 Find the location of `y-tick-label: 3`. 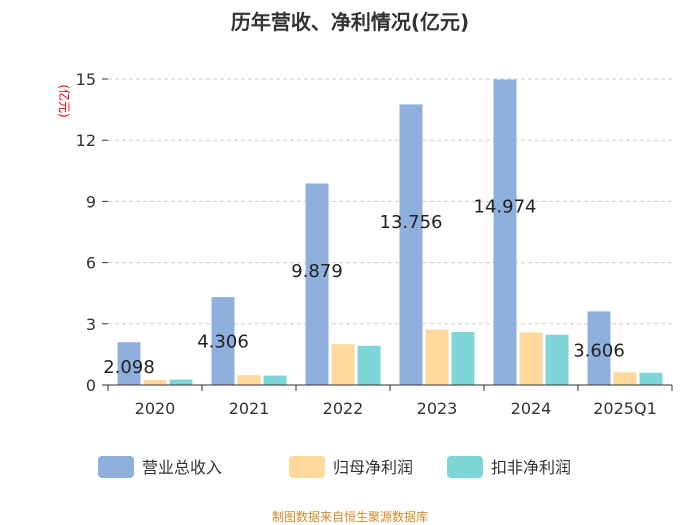

y-tick-label: 3 is located at coordinates (91, 324).